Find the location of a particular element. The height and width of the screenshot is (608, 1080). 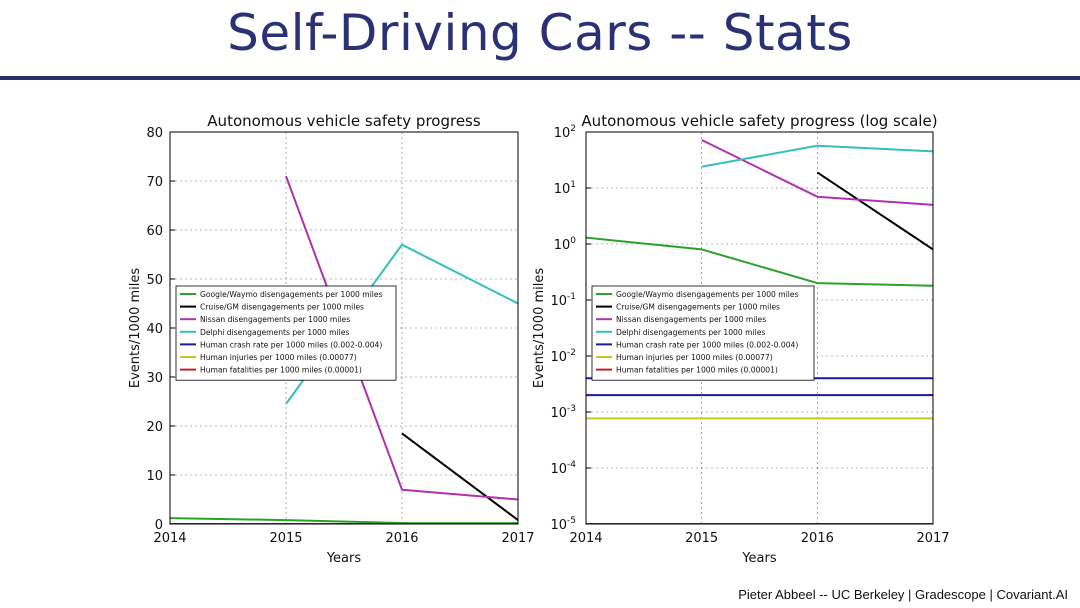

y-tick-label: 40 is located at coordinates (154, 329).